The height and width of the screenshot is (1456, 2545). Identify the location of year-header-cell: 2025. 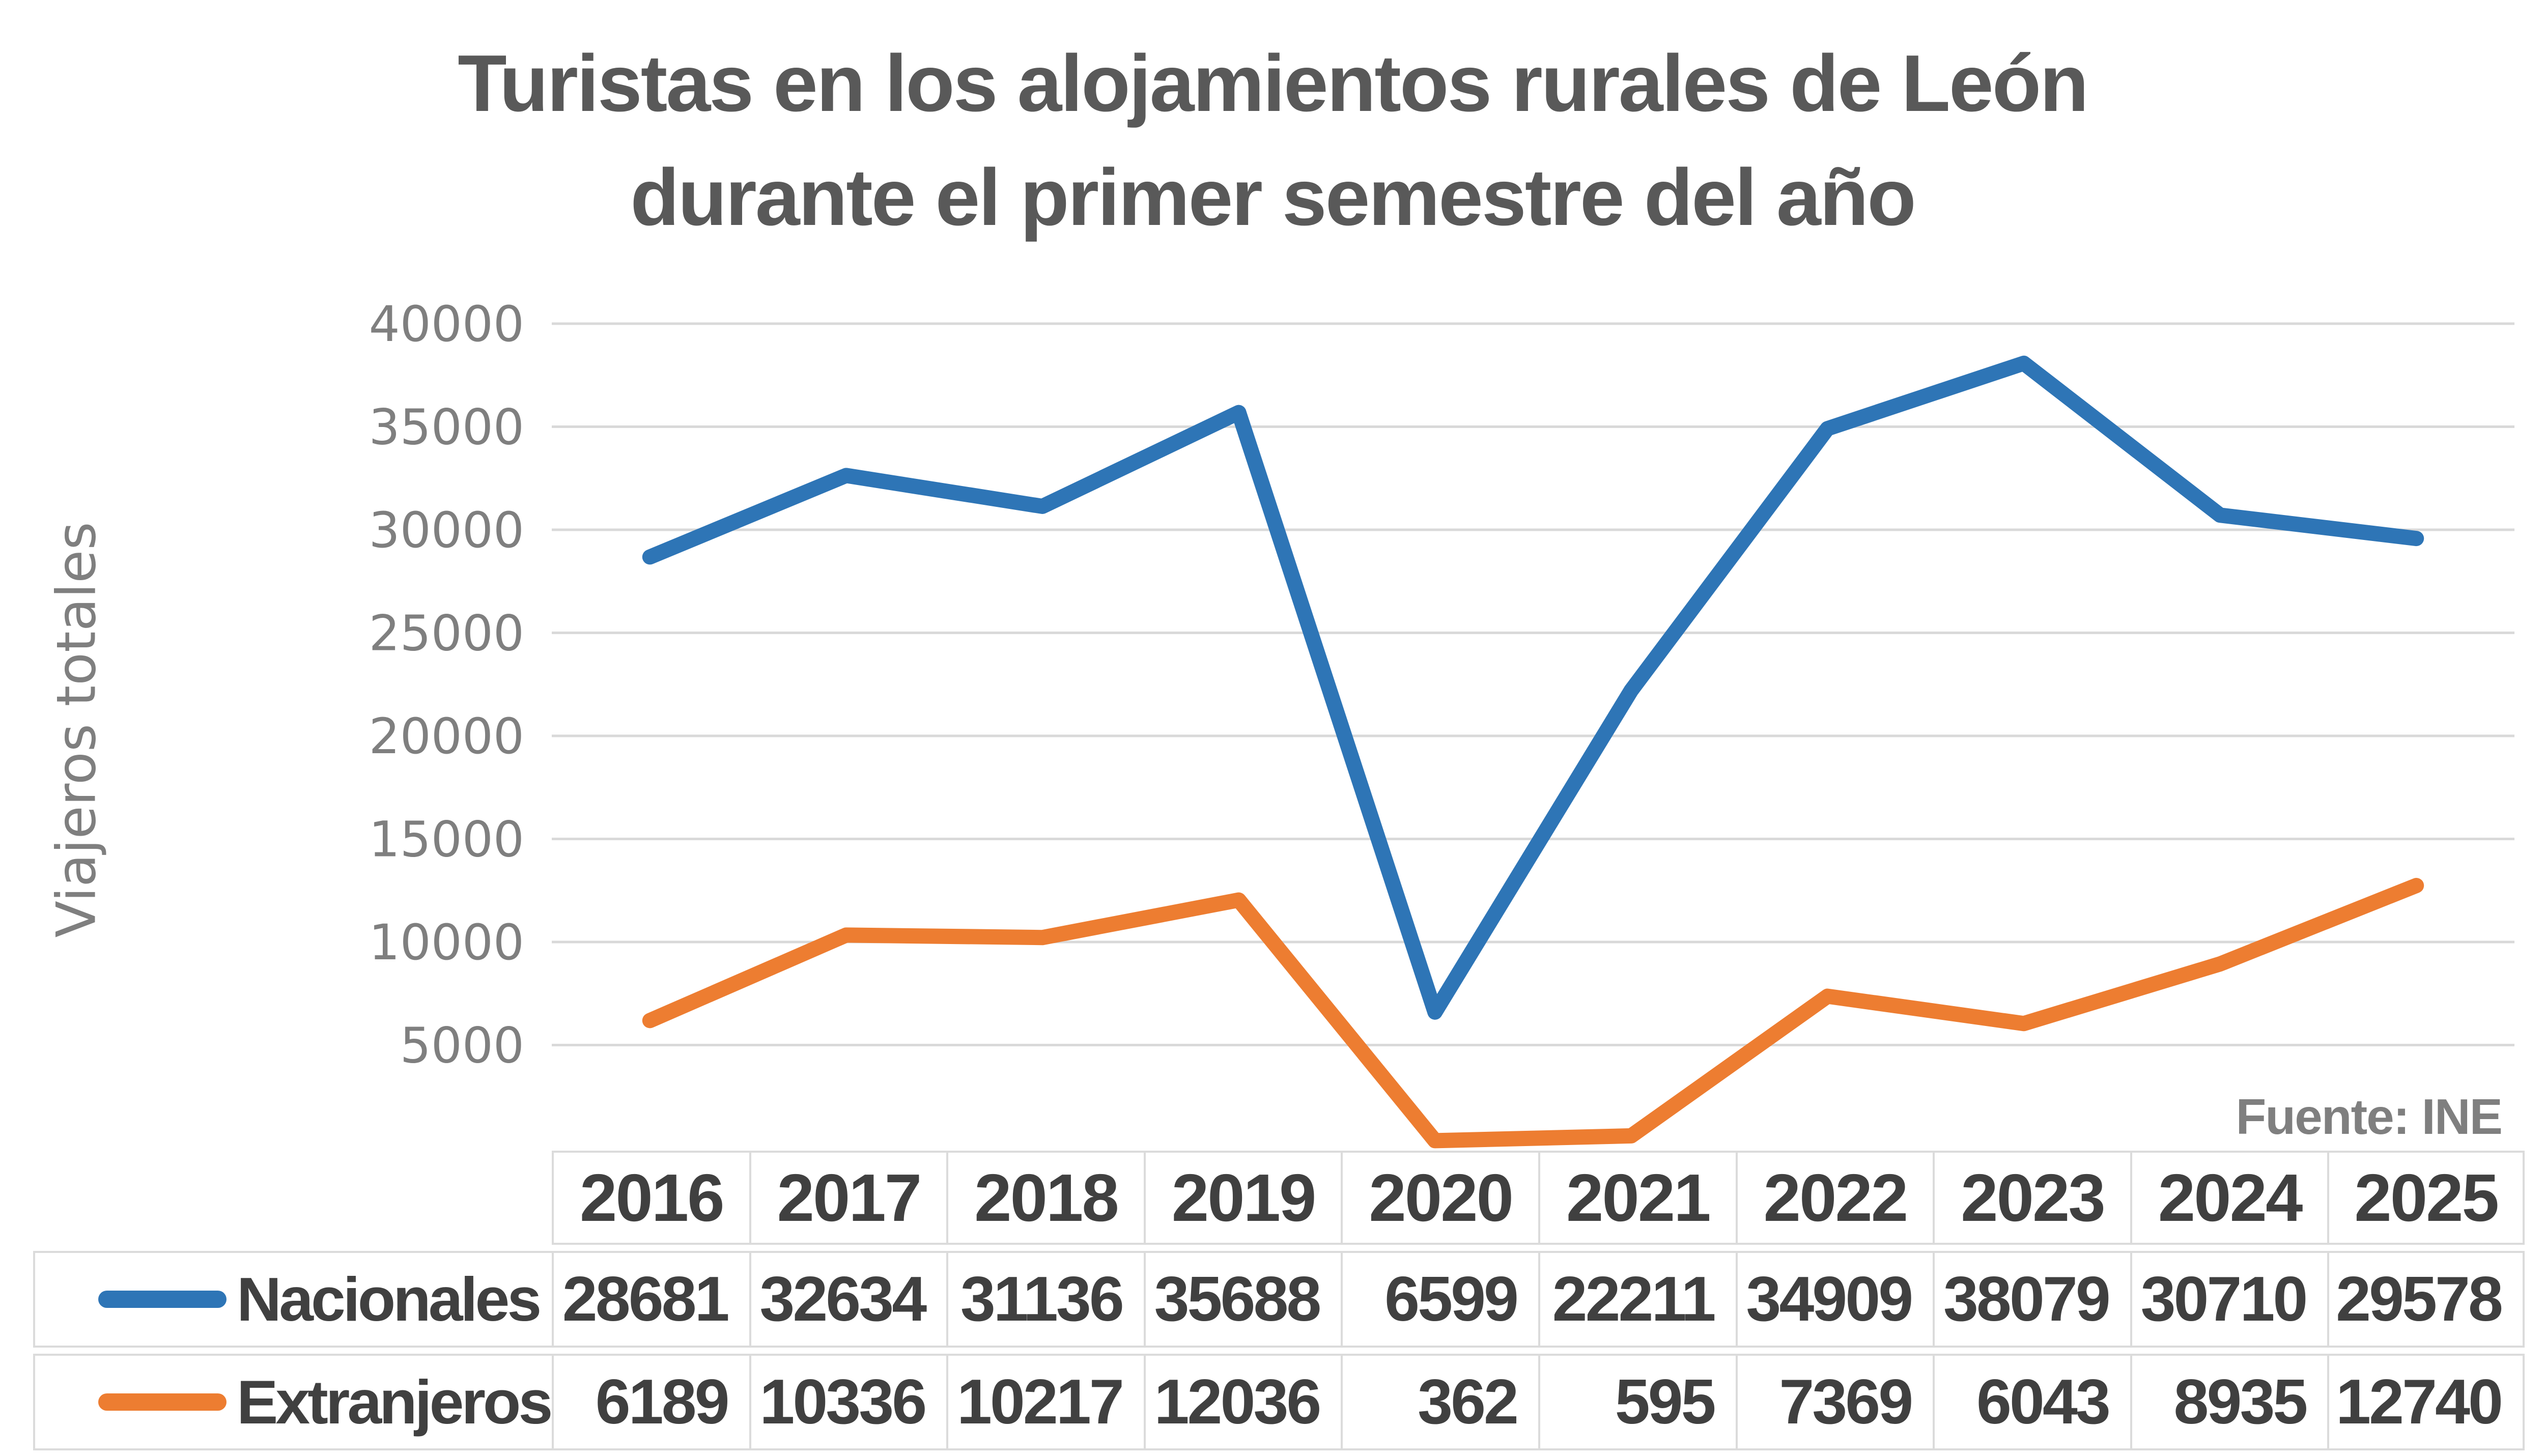
(2426, 1197).